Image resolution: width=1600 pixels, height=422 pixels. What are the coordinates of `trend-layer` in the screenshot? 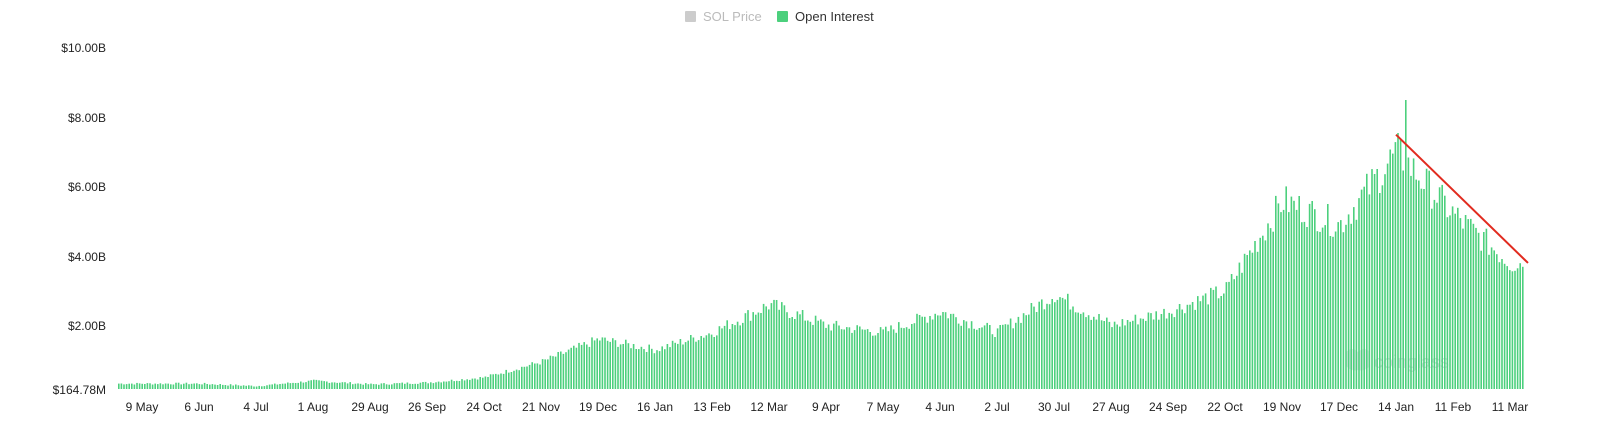 It's located at (1462, 198).